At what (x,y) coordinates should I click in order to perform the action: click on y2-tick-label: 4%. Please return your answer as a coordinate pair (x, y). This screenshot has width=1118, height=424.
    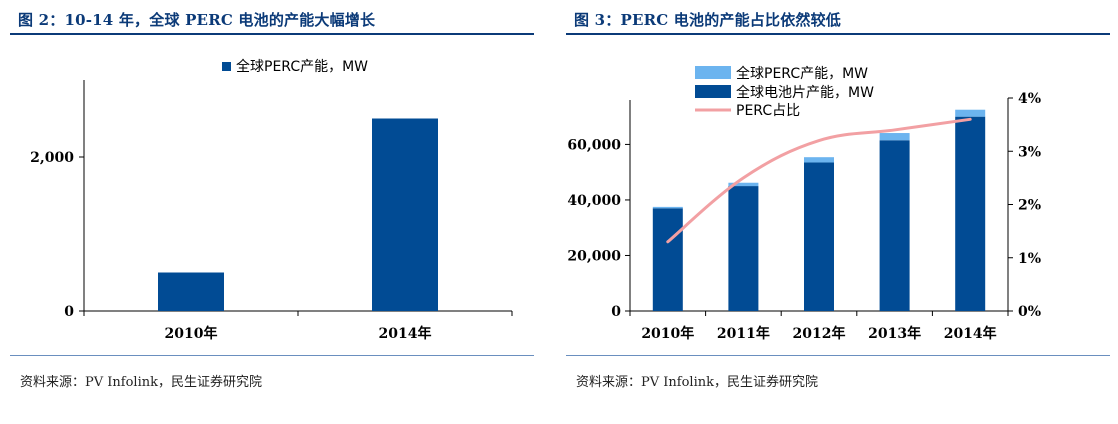
    Looking at the image, I should click on (1029, 99).